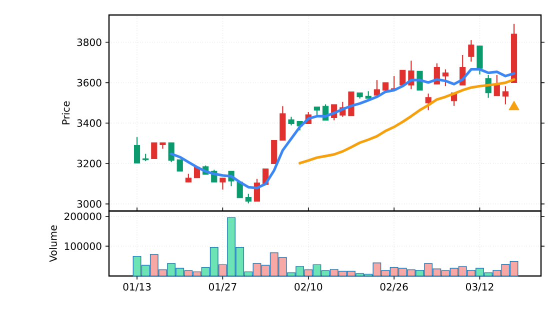 Image resolution: width=556 pixels, height=322 pixels. Describe the element at coordinates (89, 123) in the screenshot. I see `y-tick-label: 3400` at that location.